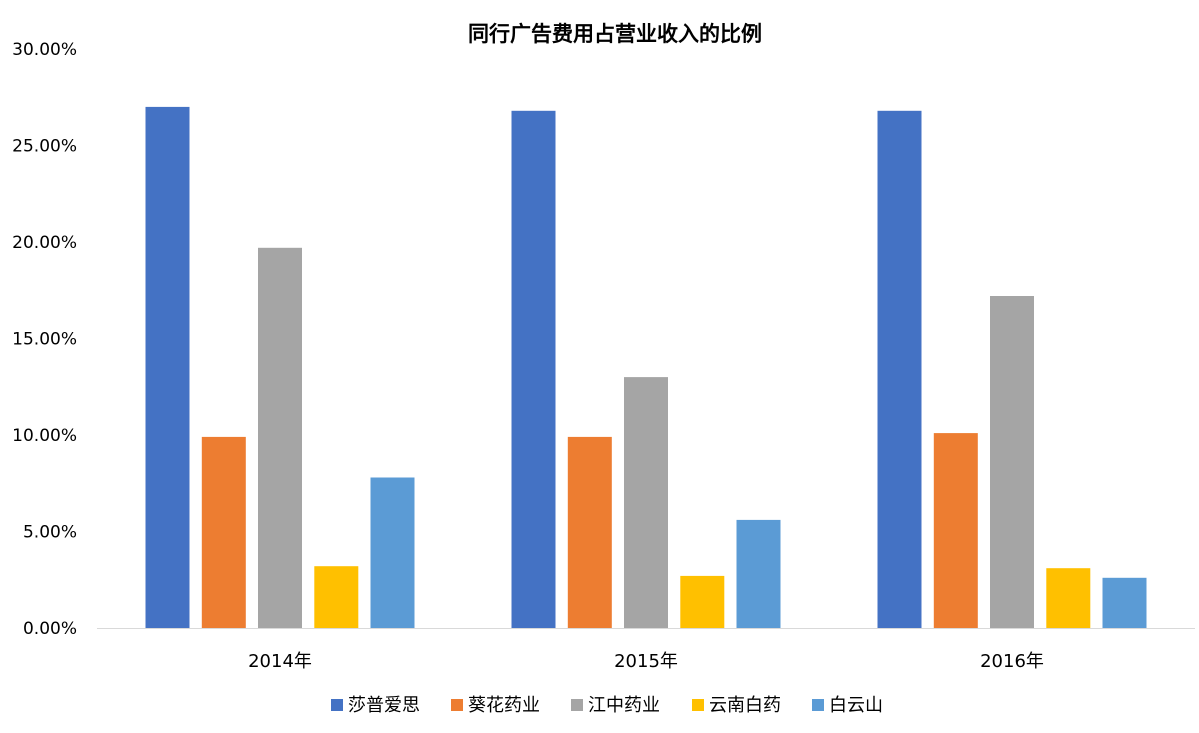 The height and width of the screenshot is (733, 1199). I want to click on legend-label: 葵花药业, so click(504, 705).